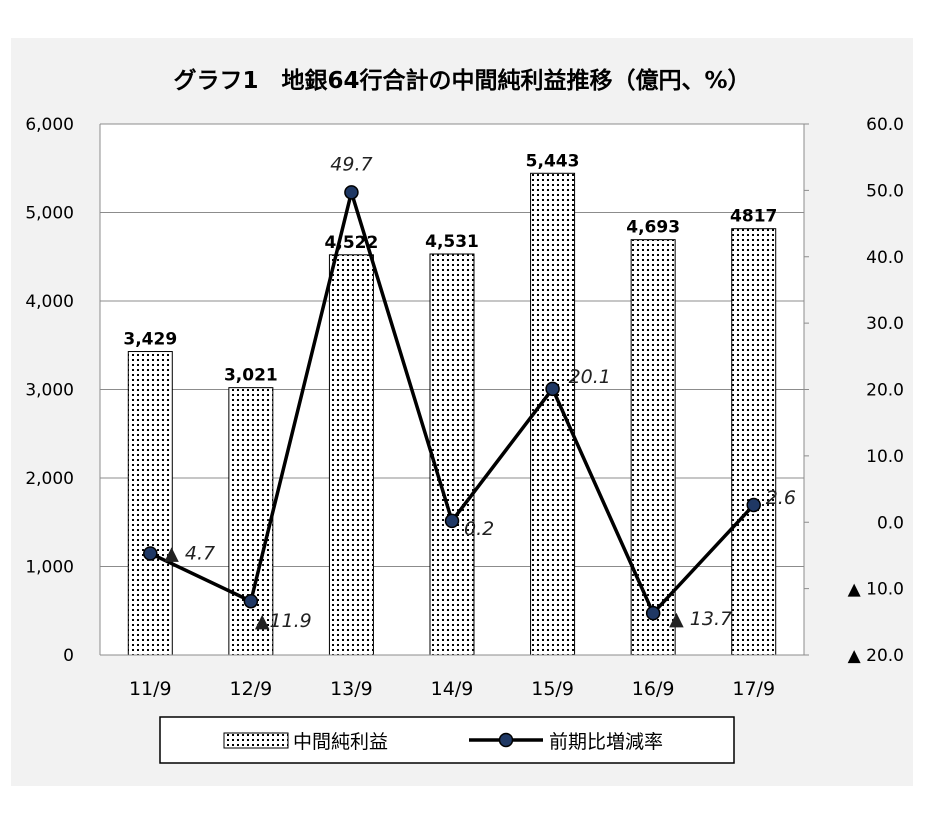 The image size is (931, 823). What do you see at coordinates (854, 390) in the screenshot?
I see `right-axis-ticks: ▲ 20.0 ▲ 10.0 0.0 10.0 20.0 30.0 40.0 50.0 60.0` at bounding box center [854, 390].